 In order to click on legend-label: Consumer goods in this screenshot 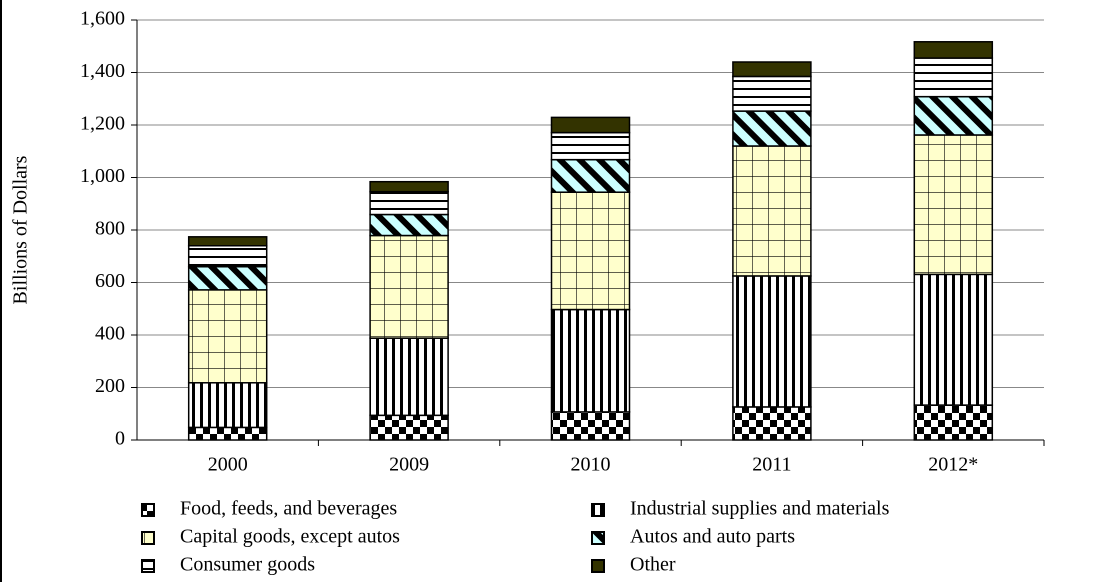, I will do `click(247, 565)`.